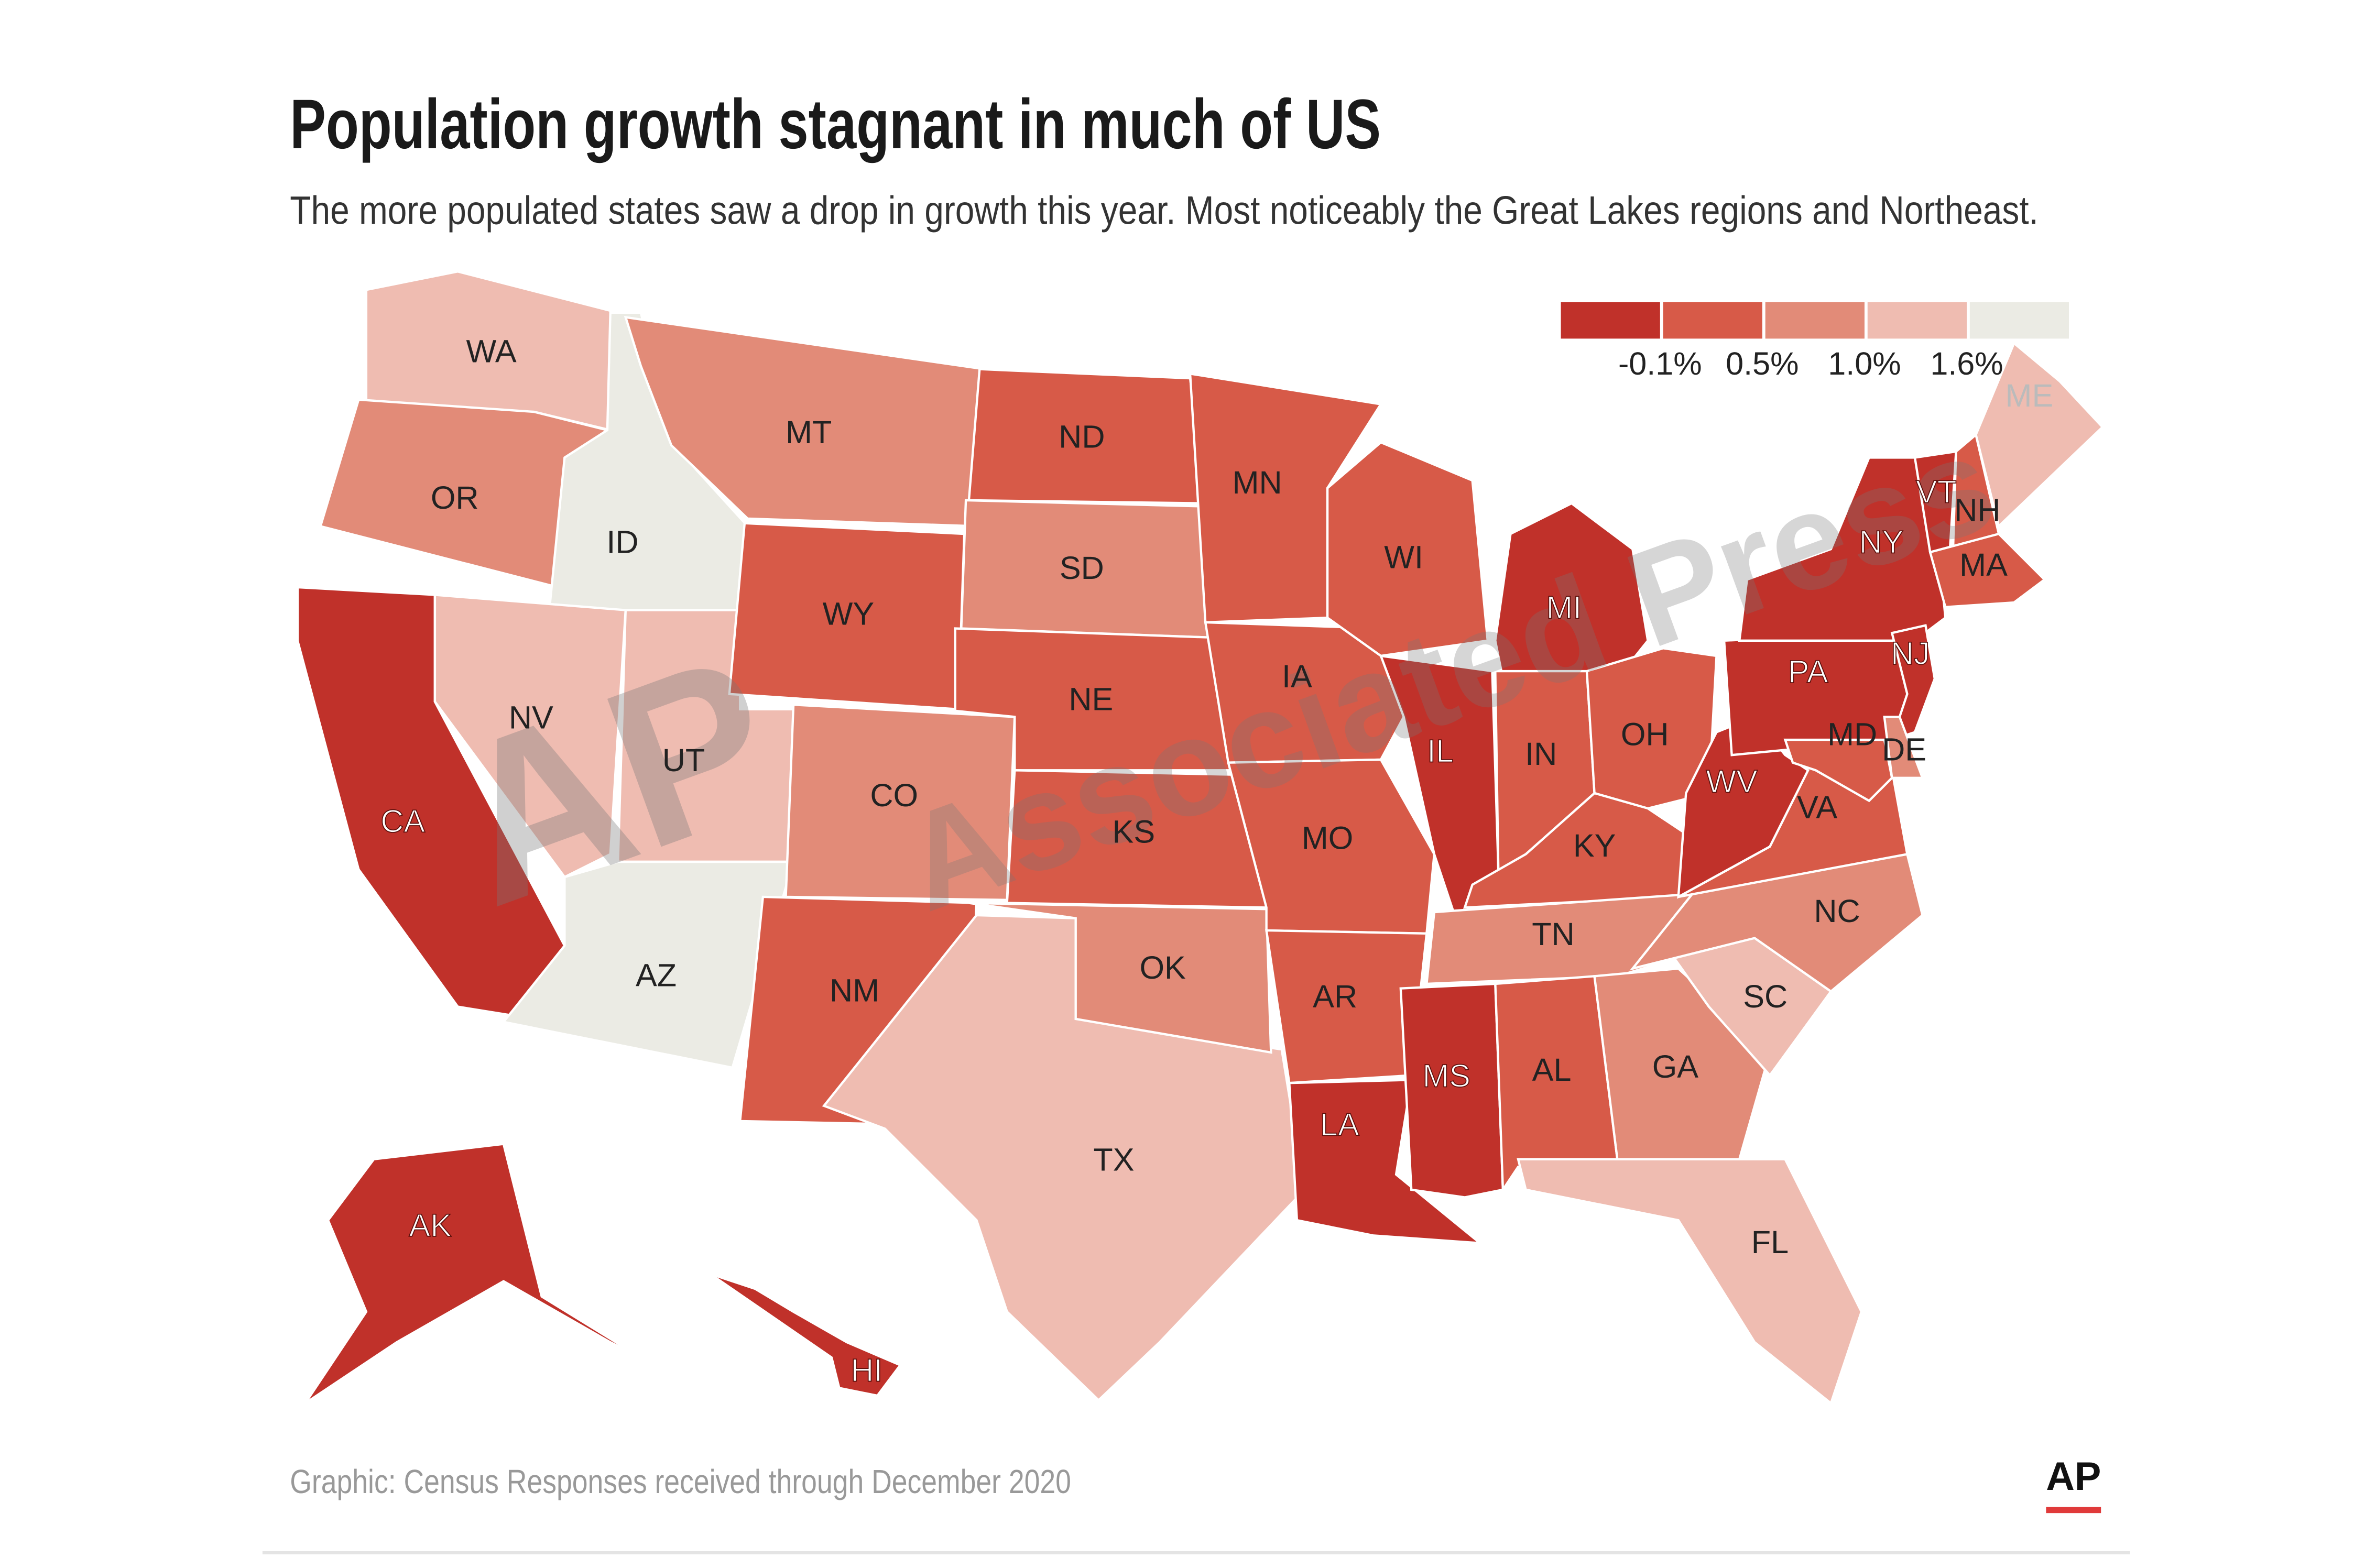  What do you see at coordinates (1113, 1160) in the screenshot?
I see `state-label: TX` at bounding box center [1113, 1160].